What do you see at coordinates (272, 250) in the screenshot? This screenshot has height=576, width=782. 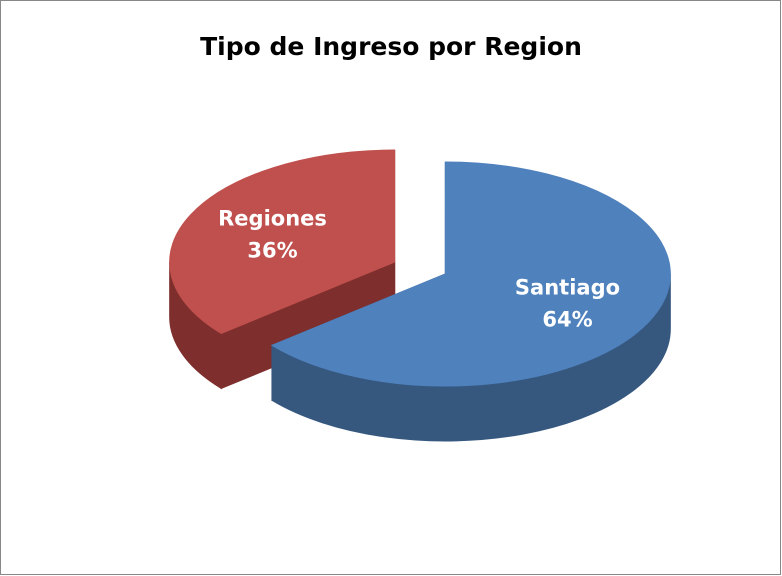 I see `value-label: 36%` at bounding box center [272, 250].